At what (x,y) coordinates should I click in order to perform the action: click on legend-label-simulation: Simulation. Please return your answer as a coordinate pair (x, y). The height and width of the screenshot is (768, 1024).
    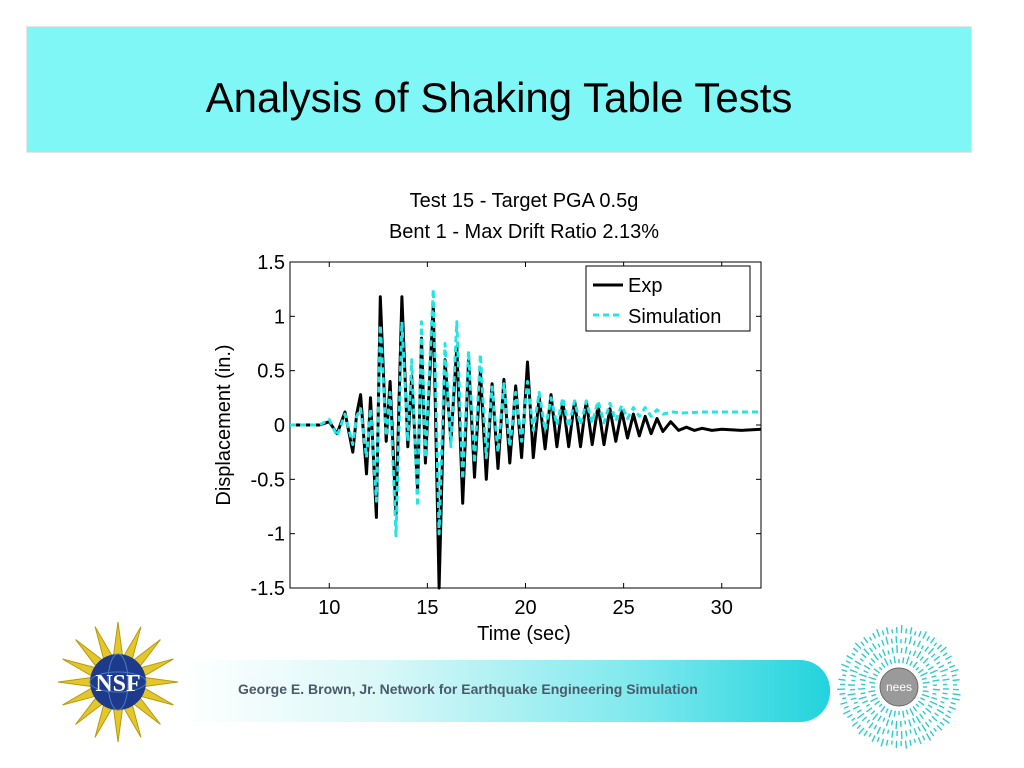
    Looking at the image, I should click on (674, 317).